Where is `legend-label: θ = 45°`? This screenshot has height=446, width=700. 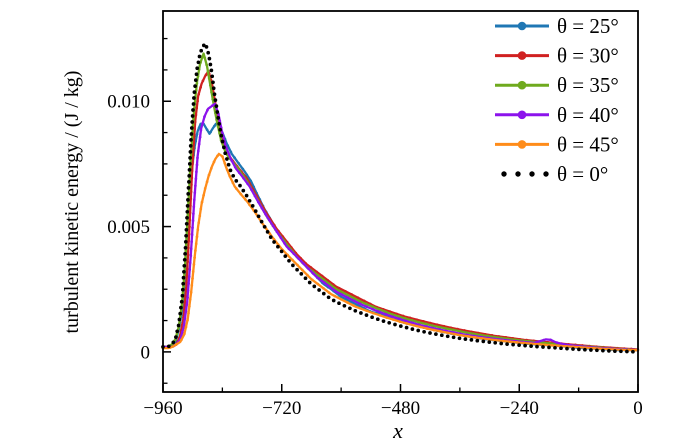
legend-label: θ = 45° is located at coordinates (588, 144).